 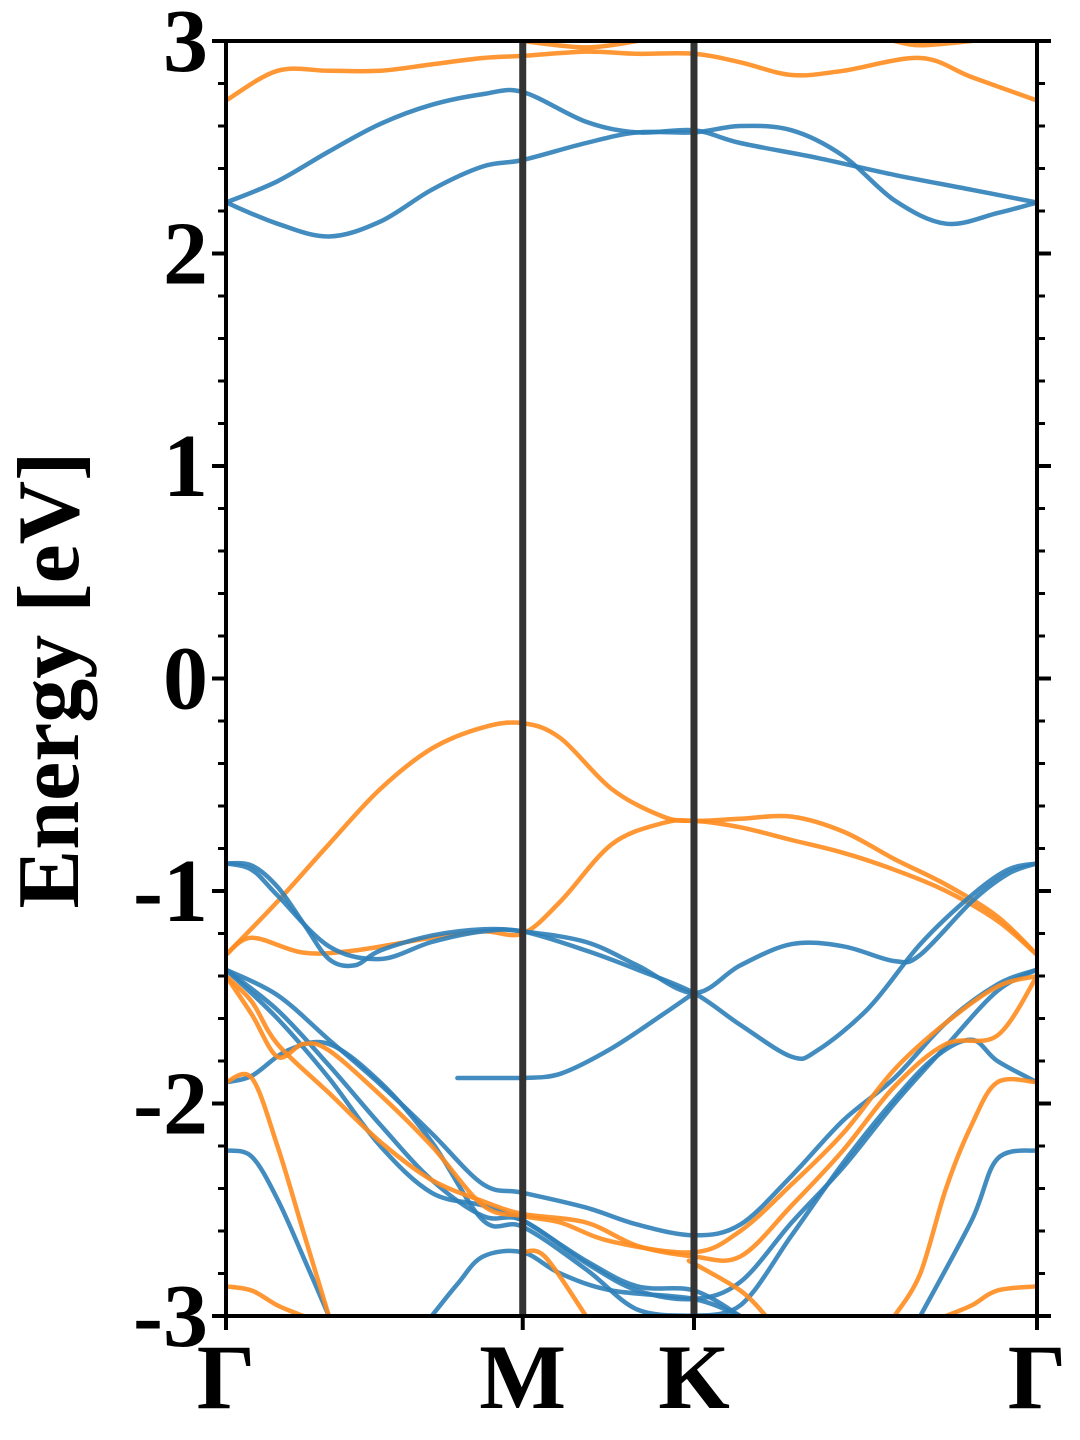 I want to click on y-tick-label: 0, so click(x=185, y=679).